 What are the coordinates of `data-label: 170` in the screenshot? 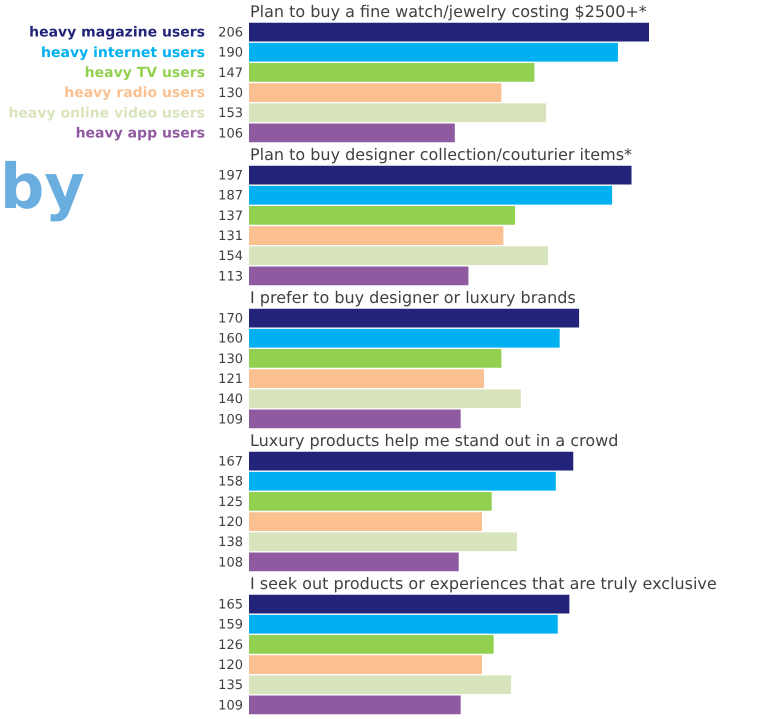 It's located at (230, 318).